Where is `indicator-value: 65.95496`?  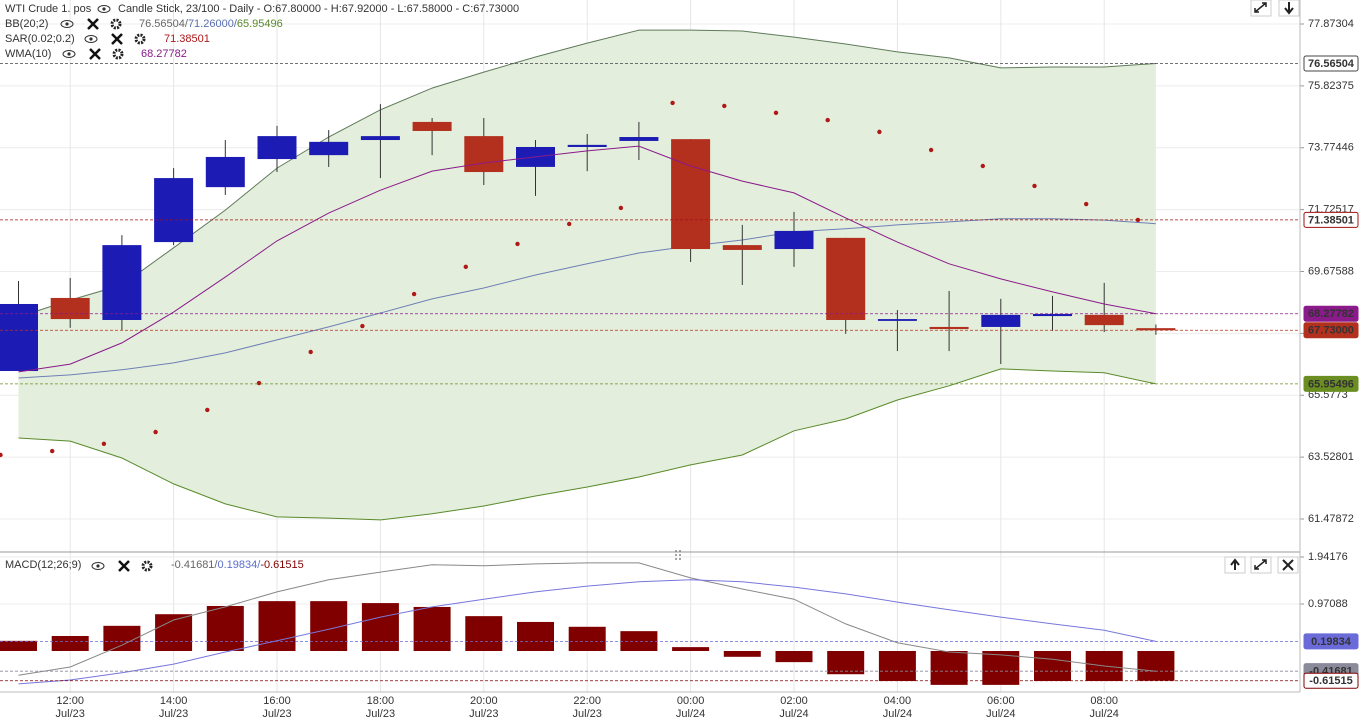
indicator-value: 65.95496 is located at coordinates (260, 24).